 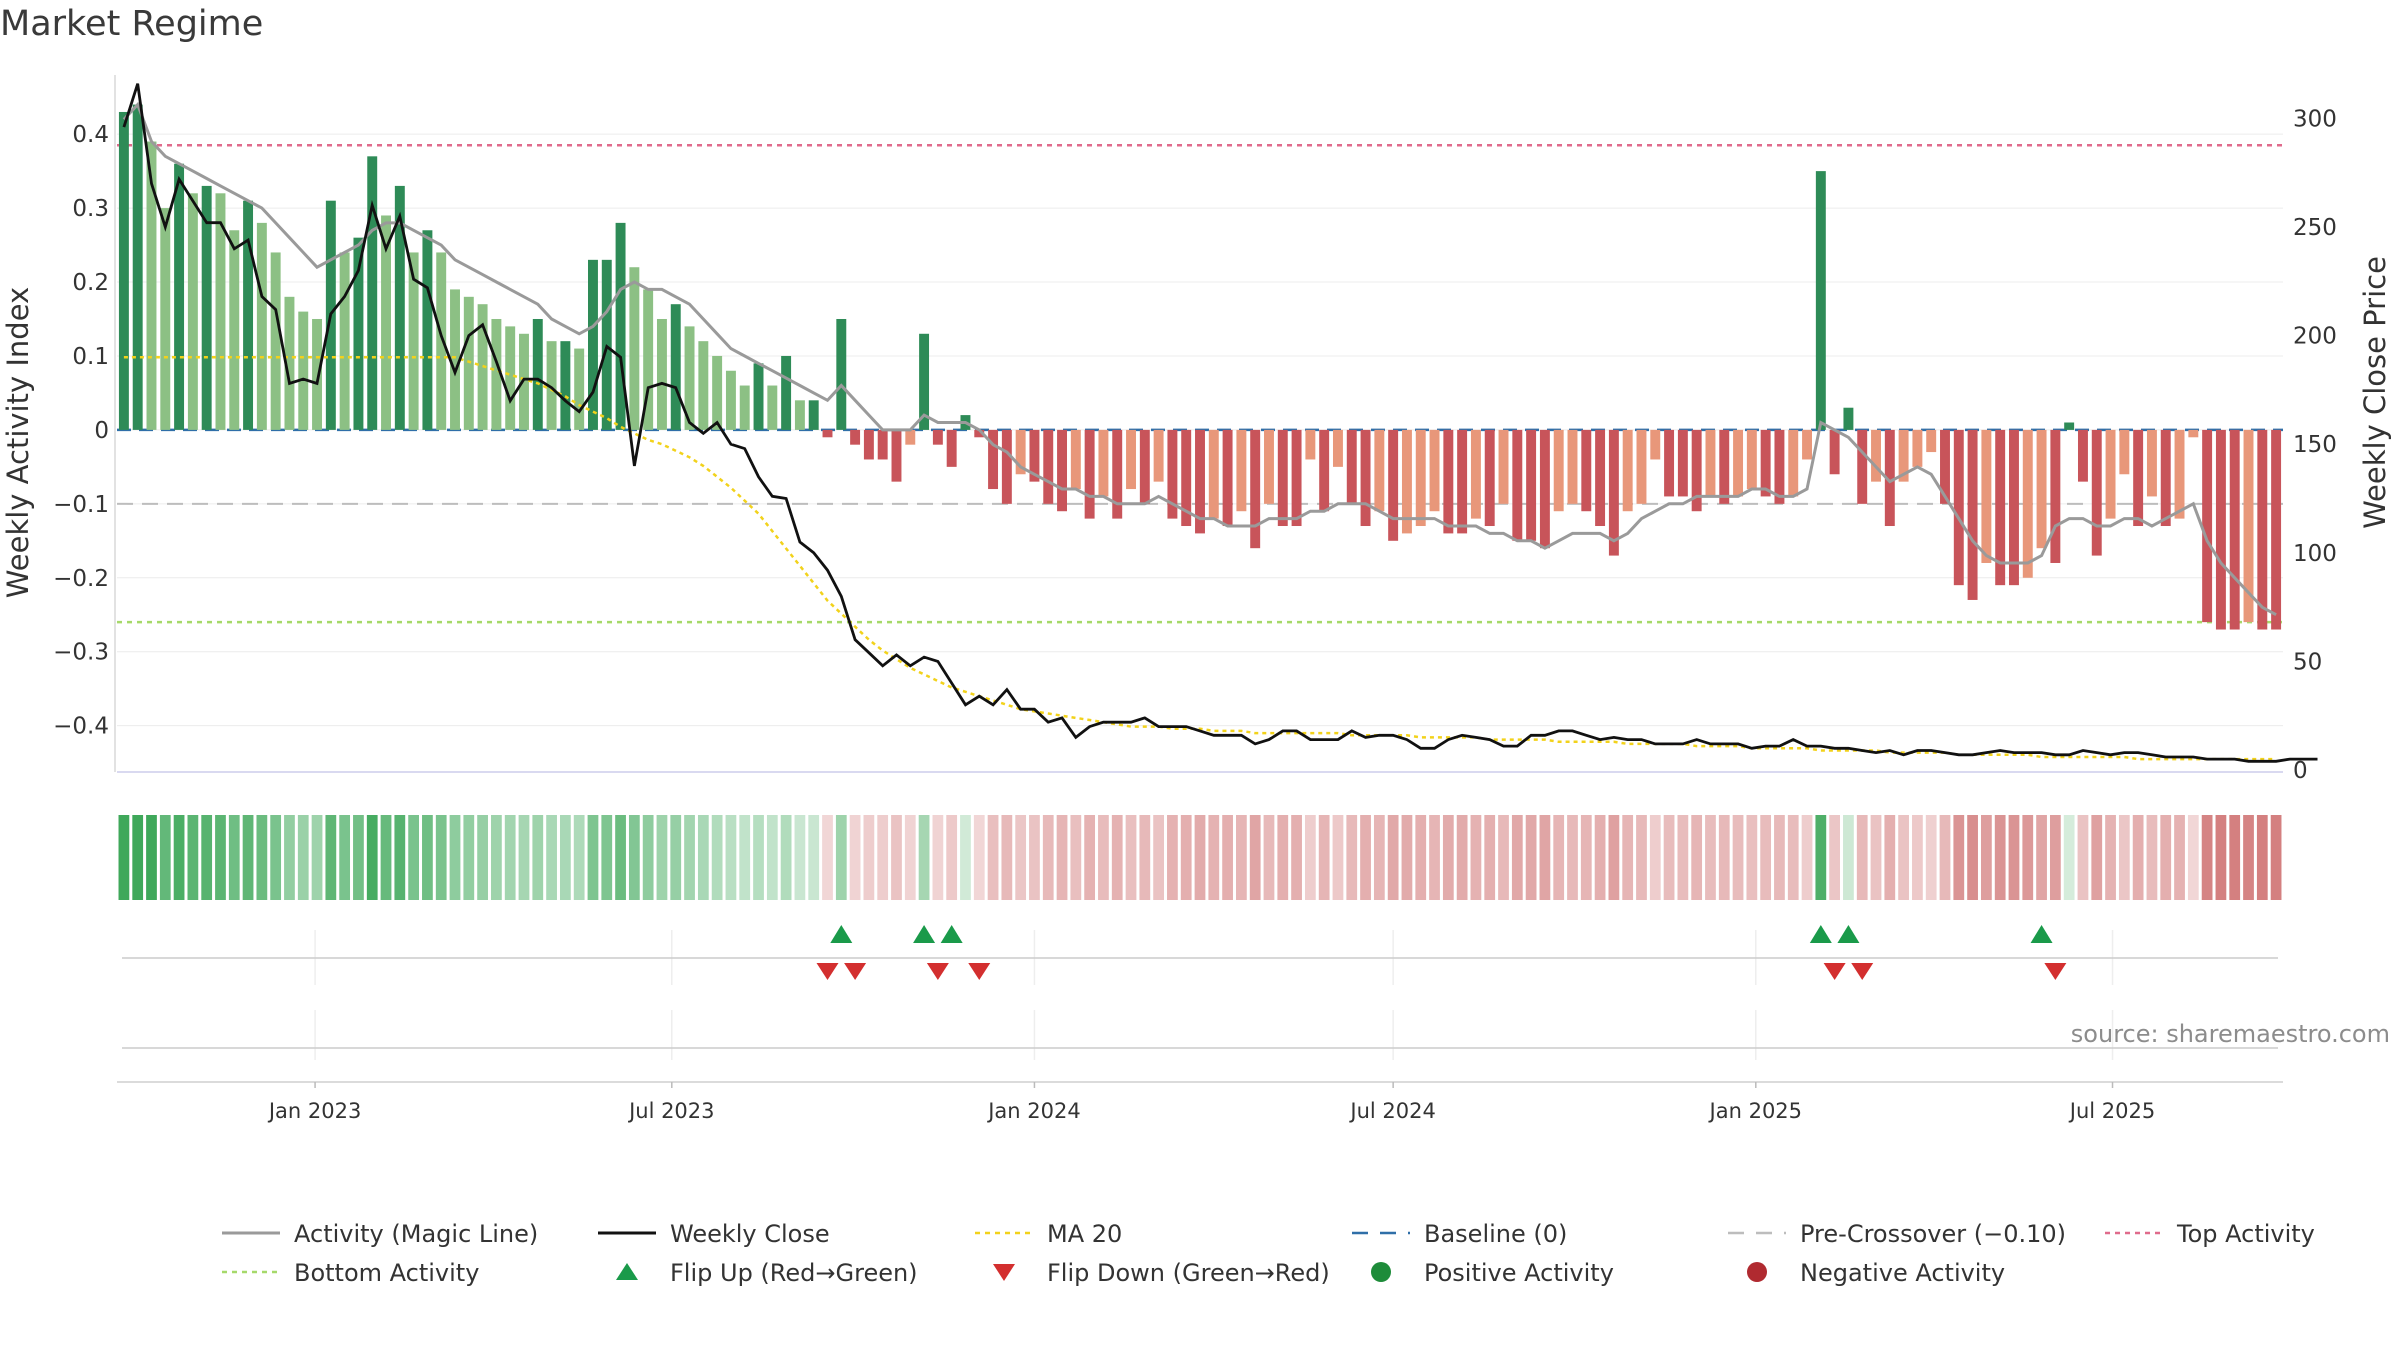 What do you see at coordinates (81, 653) in the screenshot?
I see `y-tick-label: −0.3` at bounding box center [81, 653].